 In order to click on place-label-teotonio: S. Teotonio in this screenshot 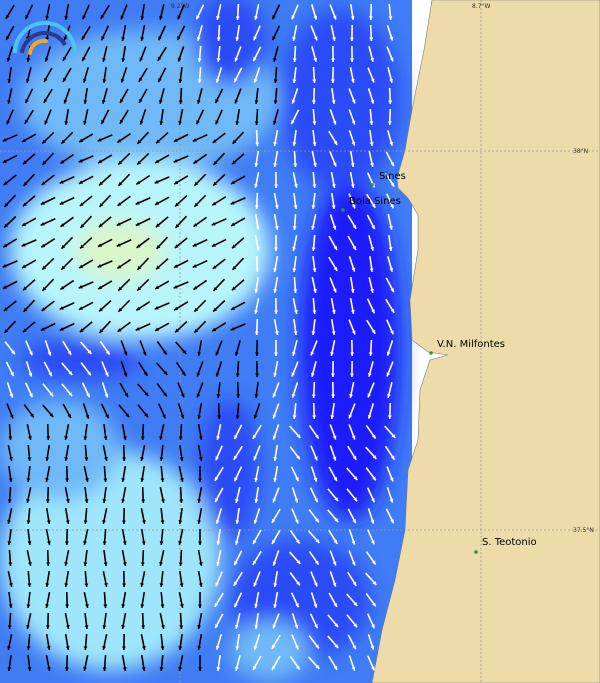, I will do `click(509, 542)`.